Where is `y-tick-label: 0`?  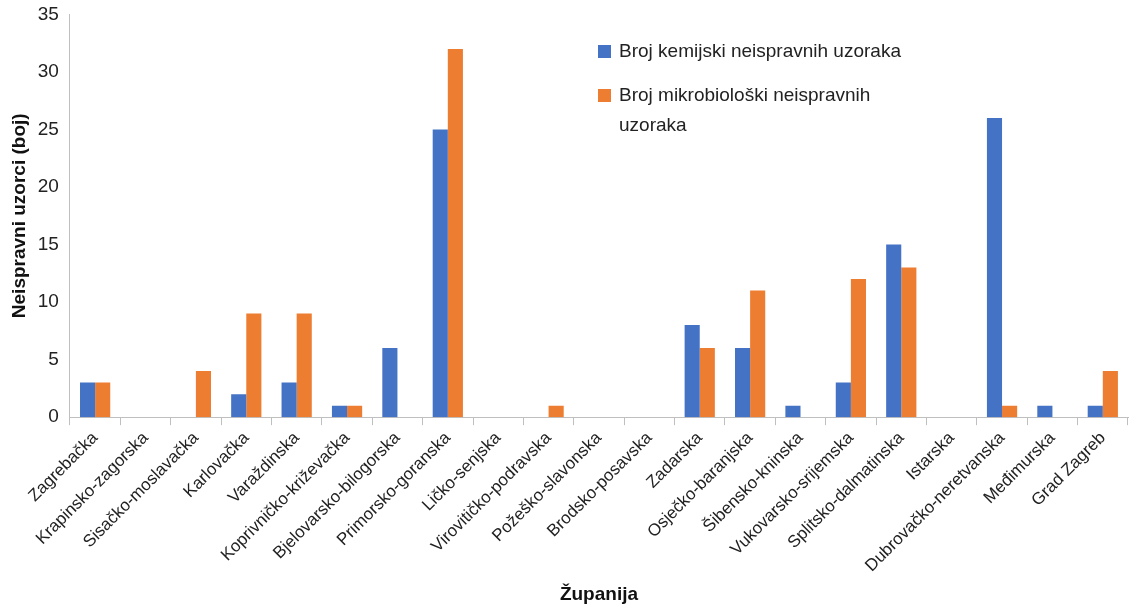
y-tick-label: 0 is located at coordinates (53, 416).